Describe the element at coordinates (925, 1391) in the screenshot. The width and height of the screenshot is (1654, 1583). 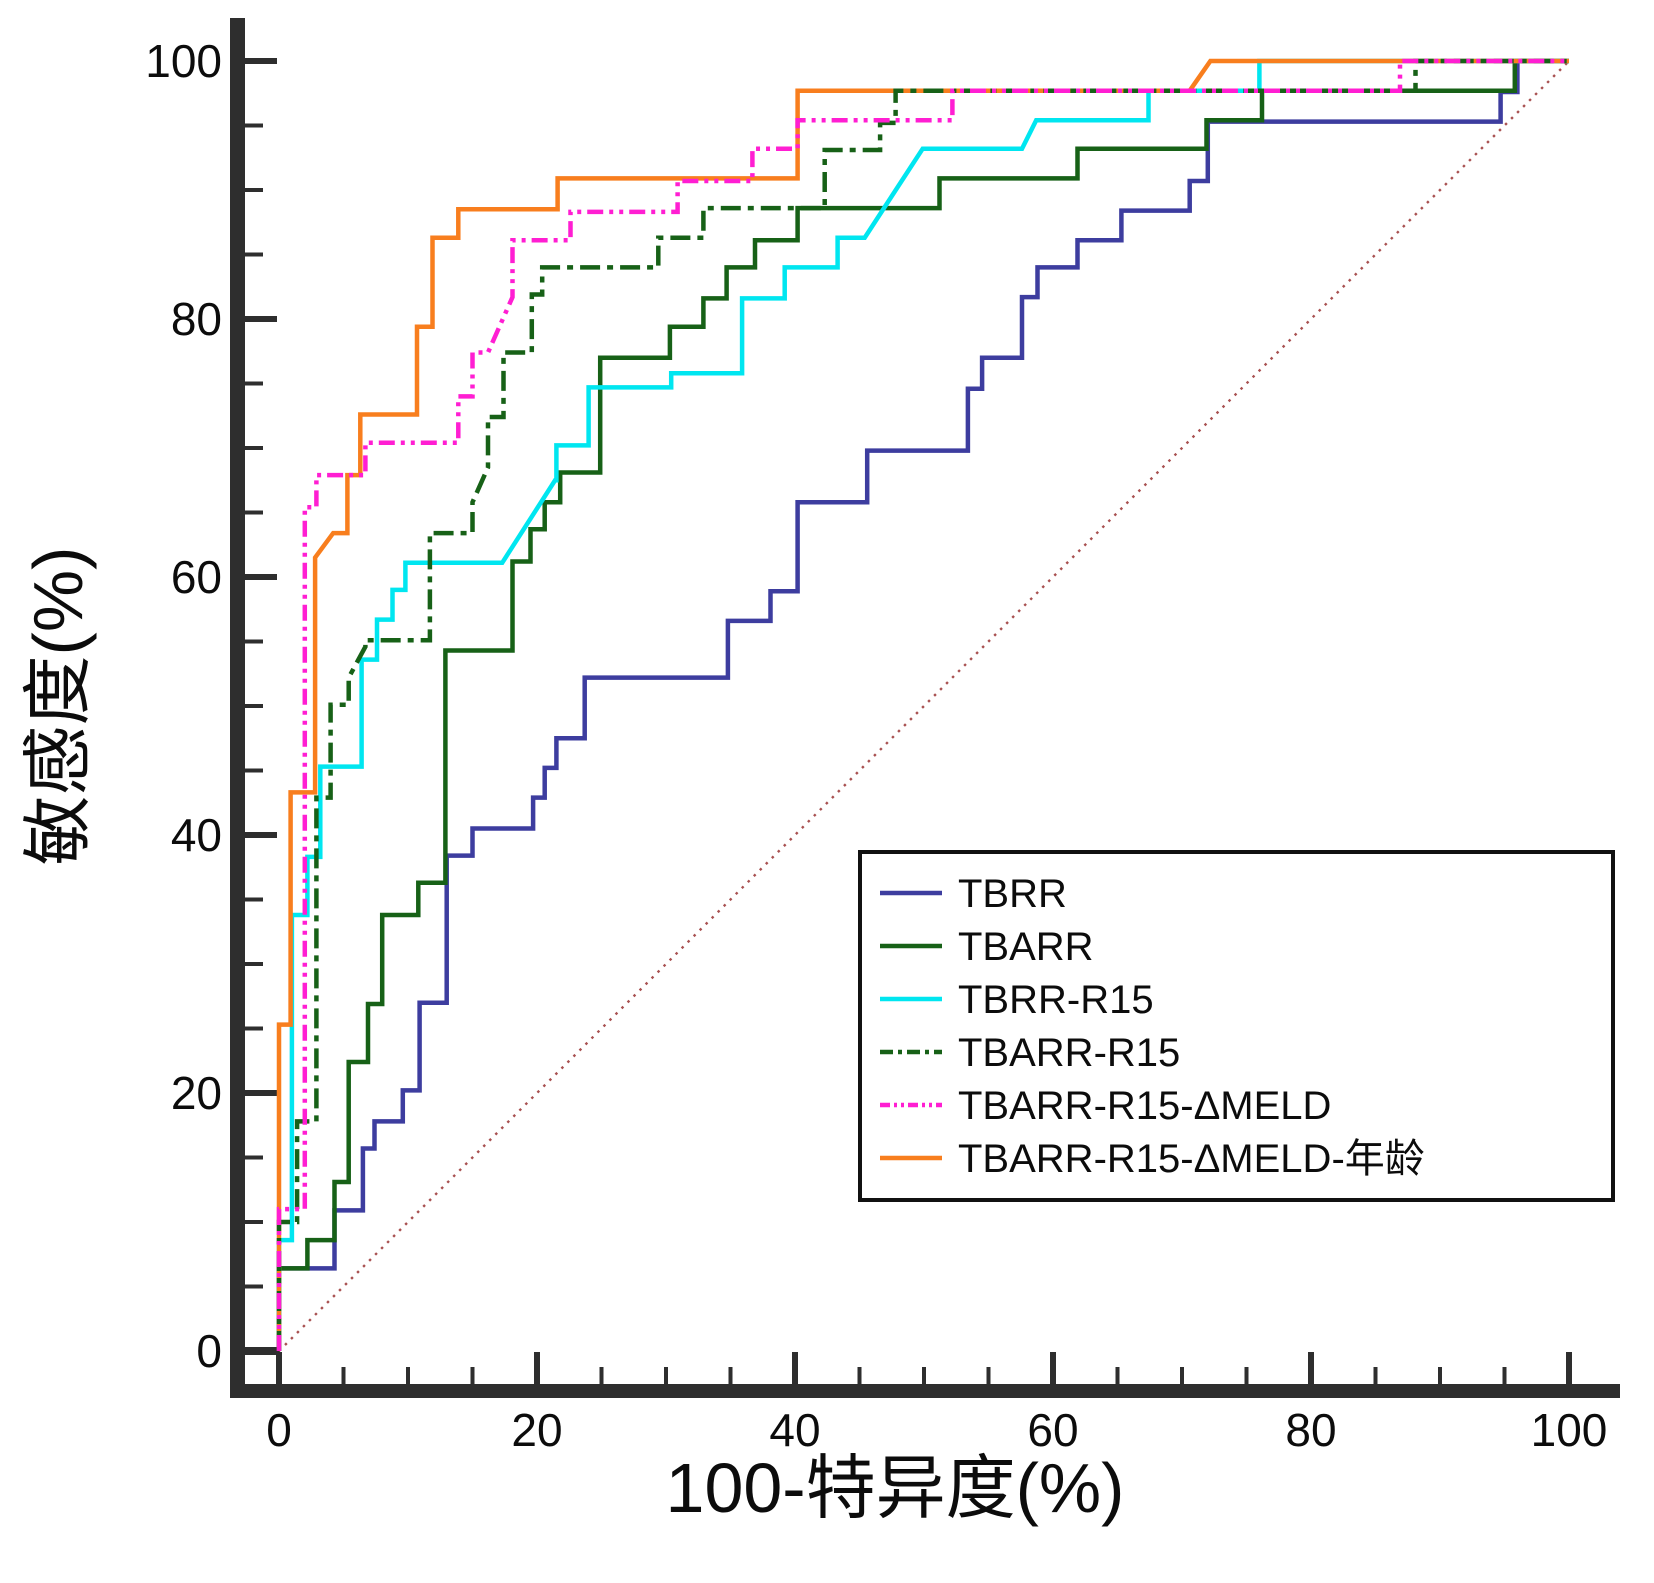
I see `x-axis-spine` at that location.